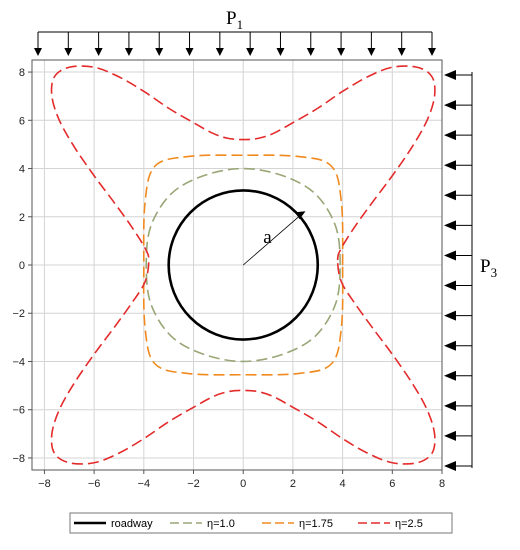 Image resolution: width=520 pixels, height=550 pixels. I want to click on legend: roadway η=1.0 η=1.75 η=2.5, so click(261, 523).